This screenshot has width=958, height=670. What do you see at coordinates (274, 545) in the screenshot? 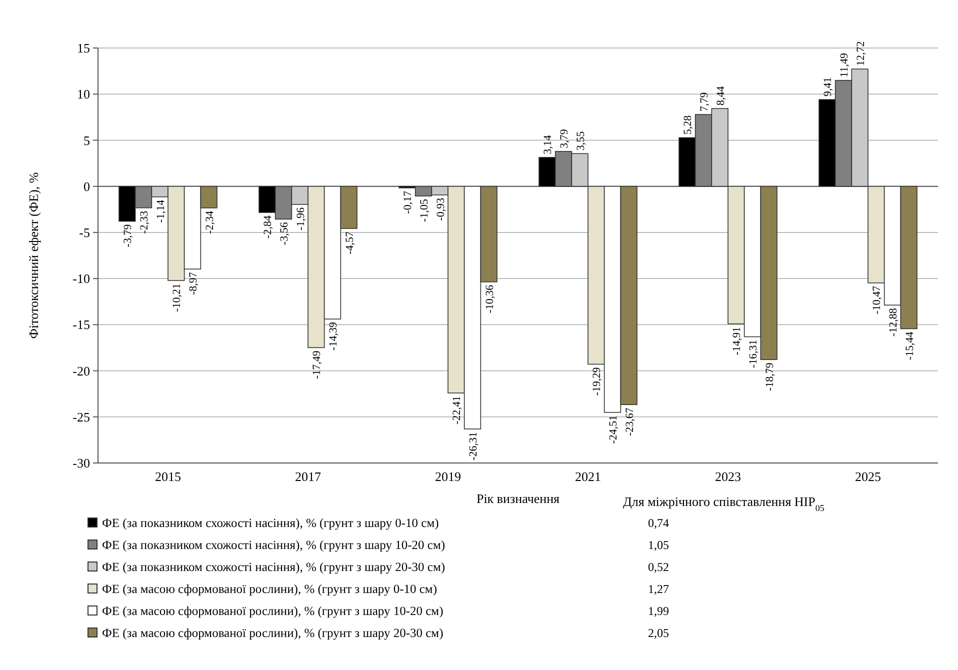
I see `legend-label: ФЕ (за показником схожості насіння), % (грунт з шару 10-20 см)` at bounding box center [274, 545].